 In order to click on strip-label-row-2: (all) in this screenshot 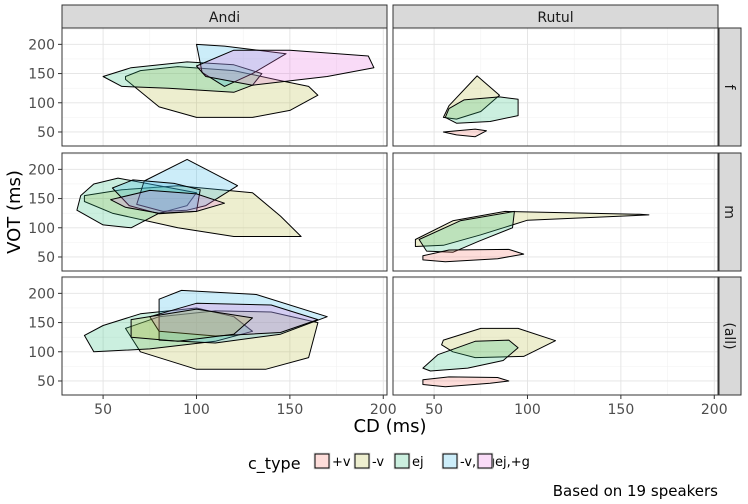, I will do `click(729, 335)`.